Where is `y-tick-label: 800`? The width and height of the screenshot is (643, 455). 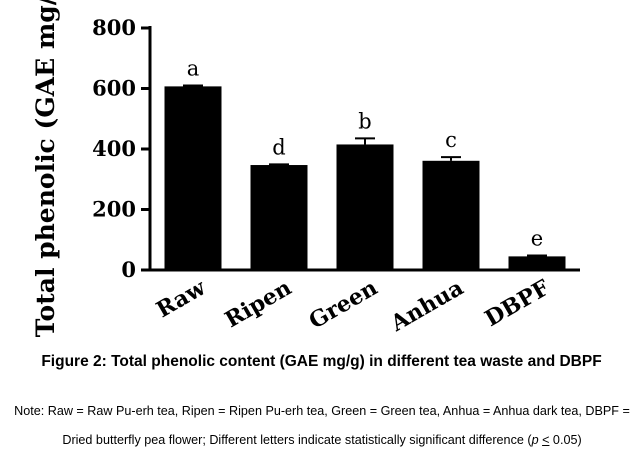 y-tick-label: 800 is located at coordinates (114, 27).